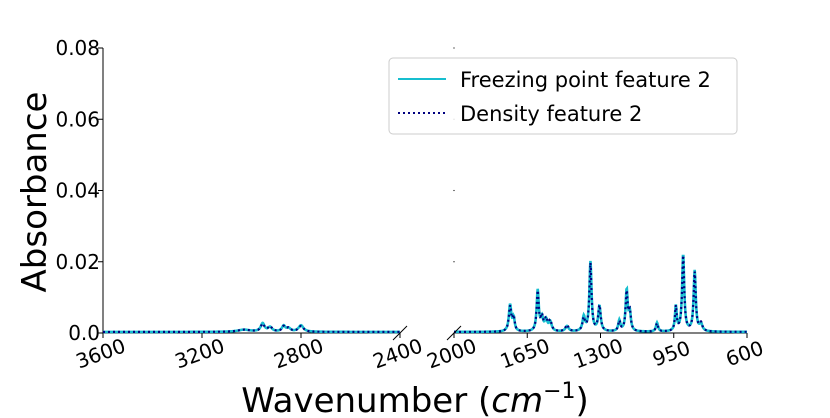 This screenshot has width=830, height=418. What do you see at coordinates (400, 333) in the screenshot?
I see `left-break-mark` at bounding box center [400, 333].